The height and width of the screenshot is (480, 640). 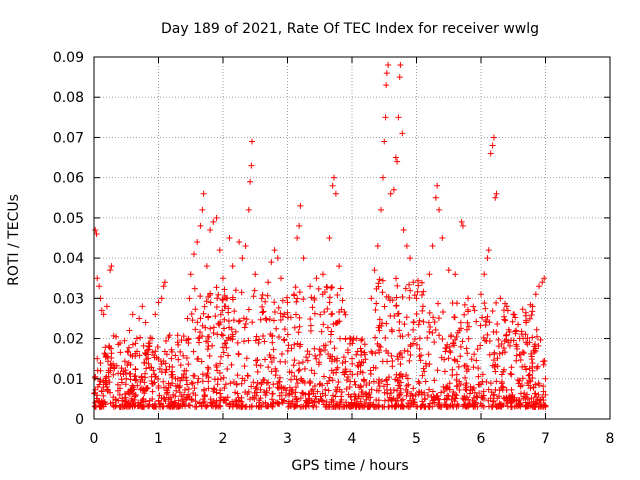 What do you see at coordinates (545, 439) in the screenshot?
I see `x-tick-label: 7` at bounding box center [545, 439].